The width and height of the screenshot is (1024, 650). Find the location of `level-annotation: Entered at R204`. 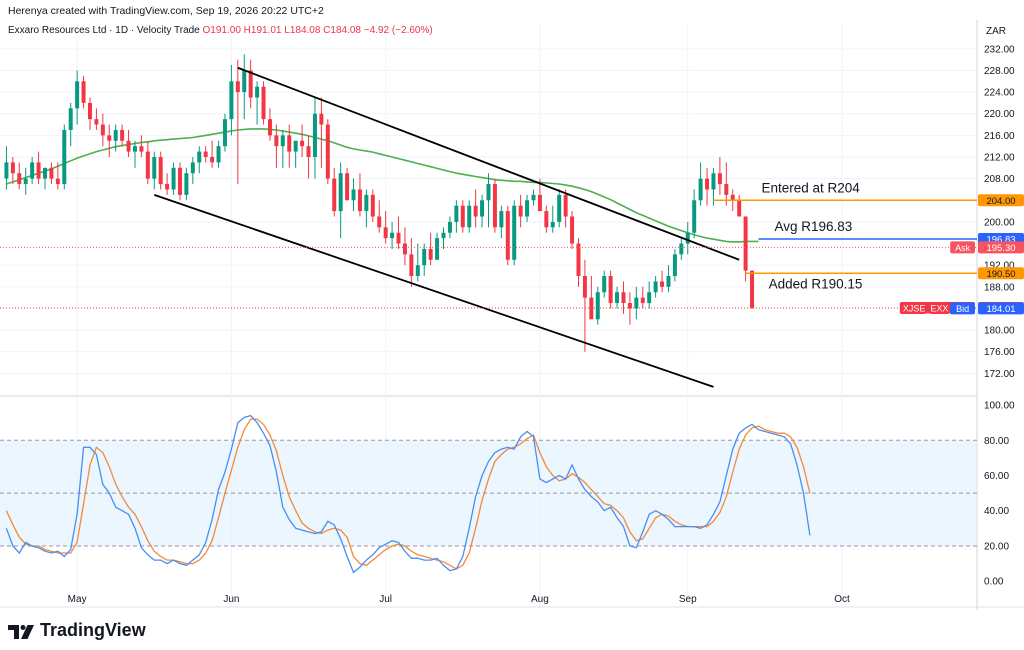

level-annotation: Entered at R204 is located at coordinates (810, 187).